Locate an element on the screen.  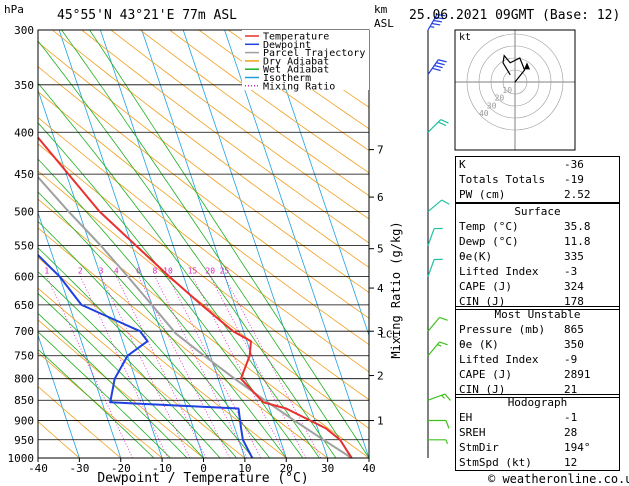
most-unstable-row: θe (K) 350 is located at coordinates (521, 344).